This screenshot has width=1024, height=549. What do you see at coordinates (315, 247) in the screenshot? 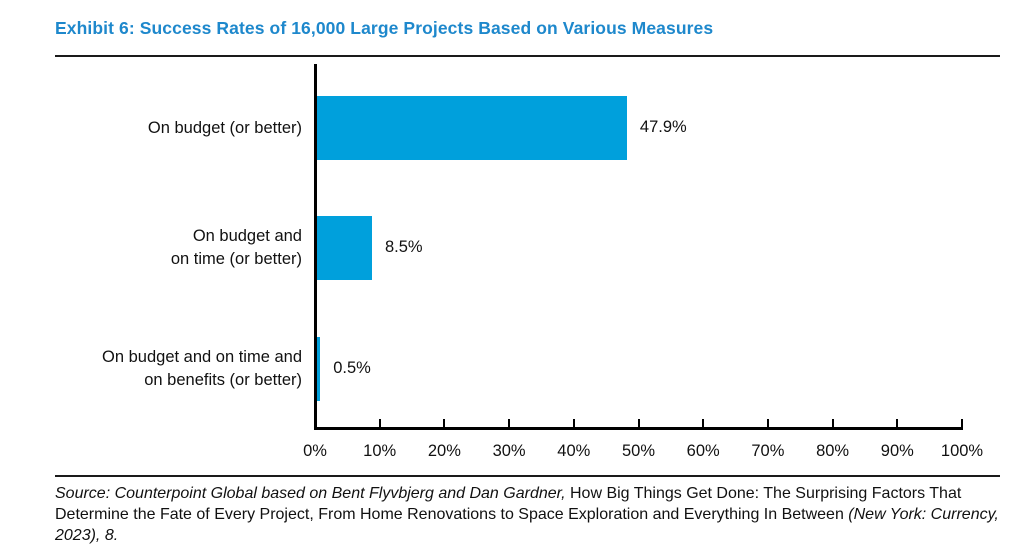
I see `y-axis` at bounding box center [315, 247].